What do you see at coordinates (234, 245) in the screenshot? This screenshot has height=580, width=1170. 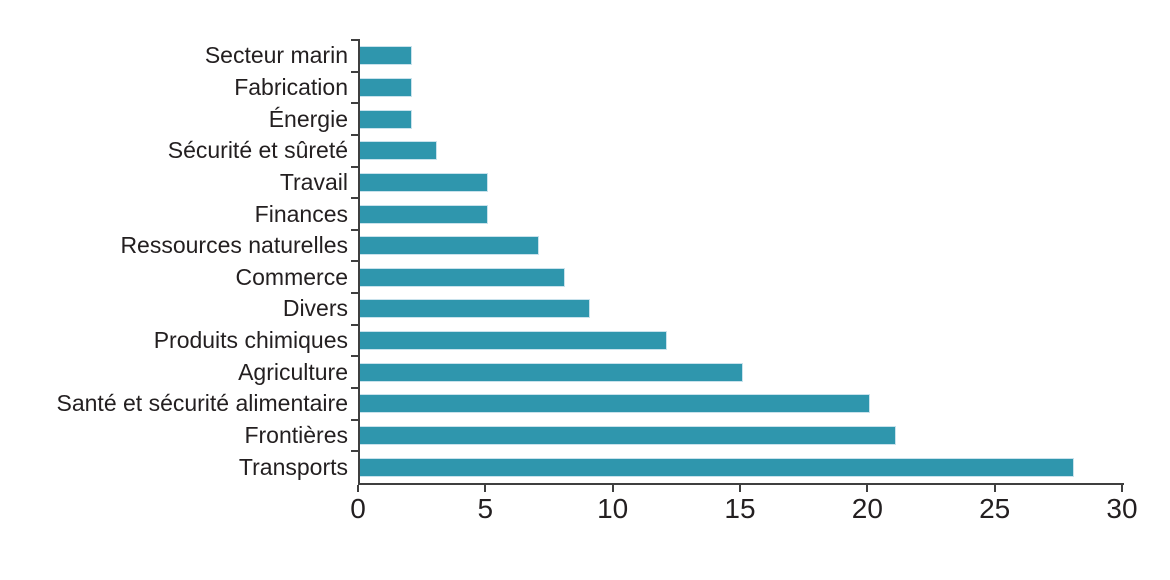 I see `category-label: Ressources naturelles` at bounding box center [234, 245].